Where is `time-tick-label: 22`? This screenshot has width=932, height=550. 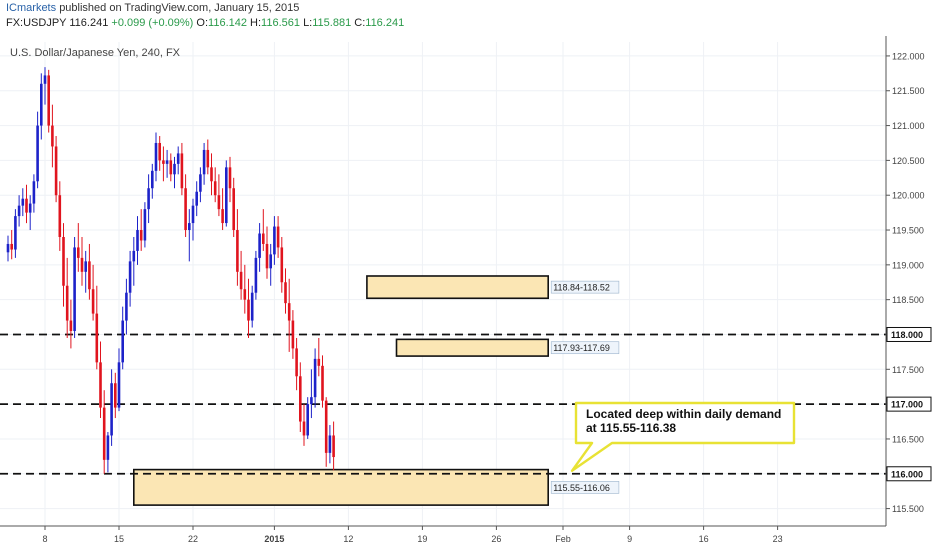 time-tick-label: 22 is located at coordinates (193, 539).